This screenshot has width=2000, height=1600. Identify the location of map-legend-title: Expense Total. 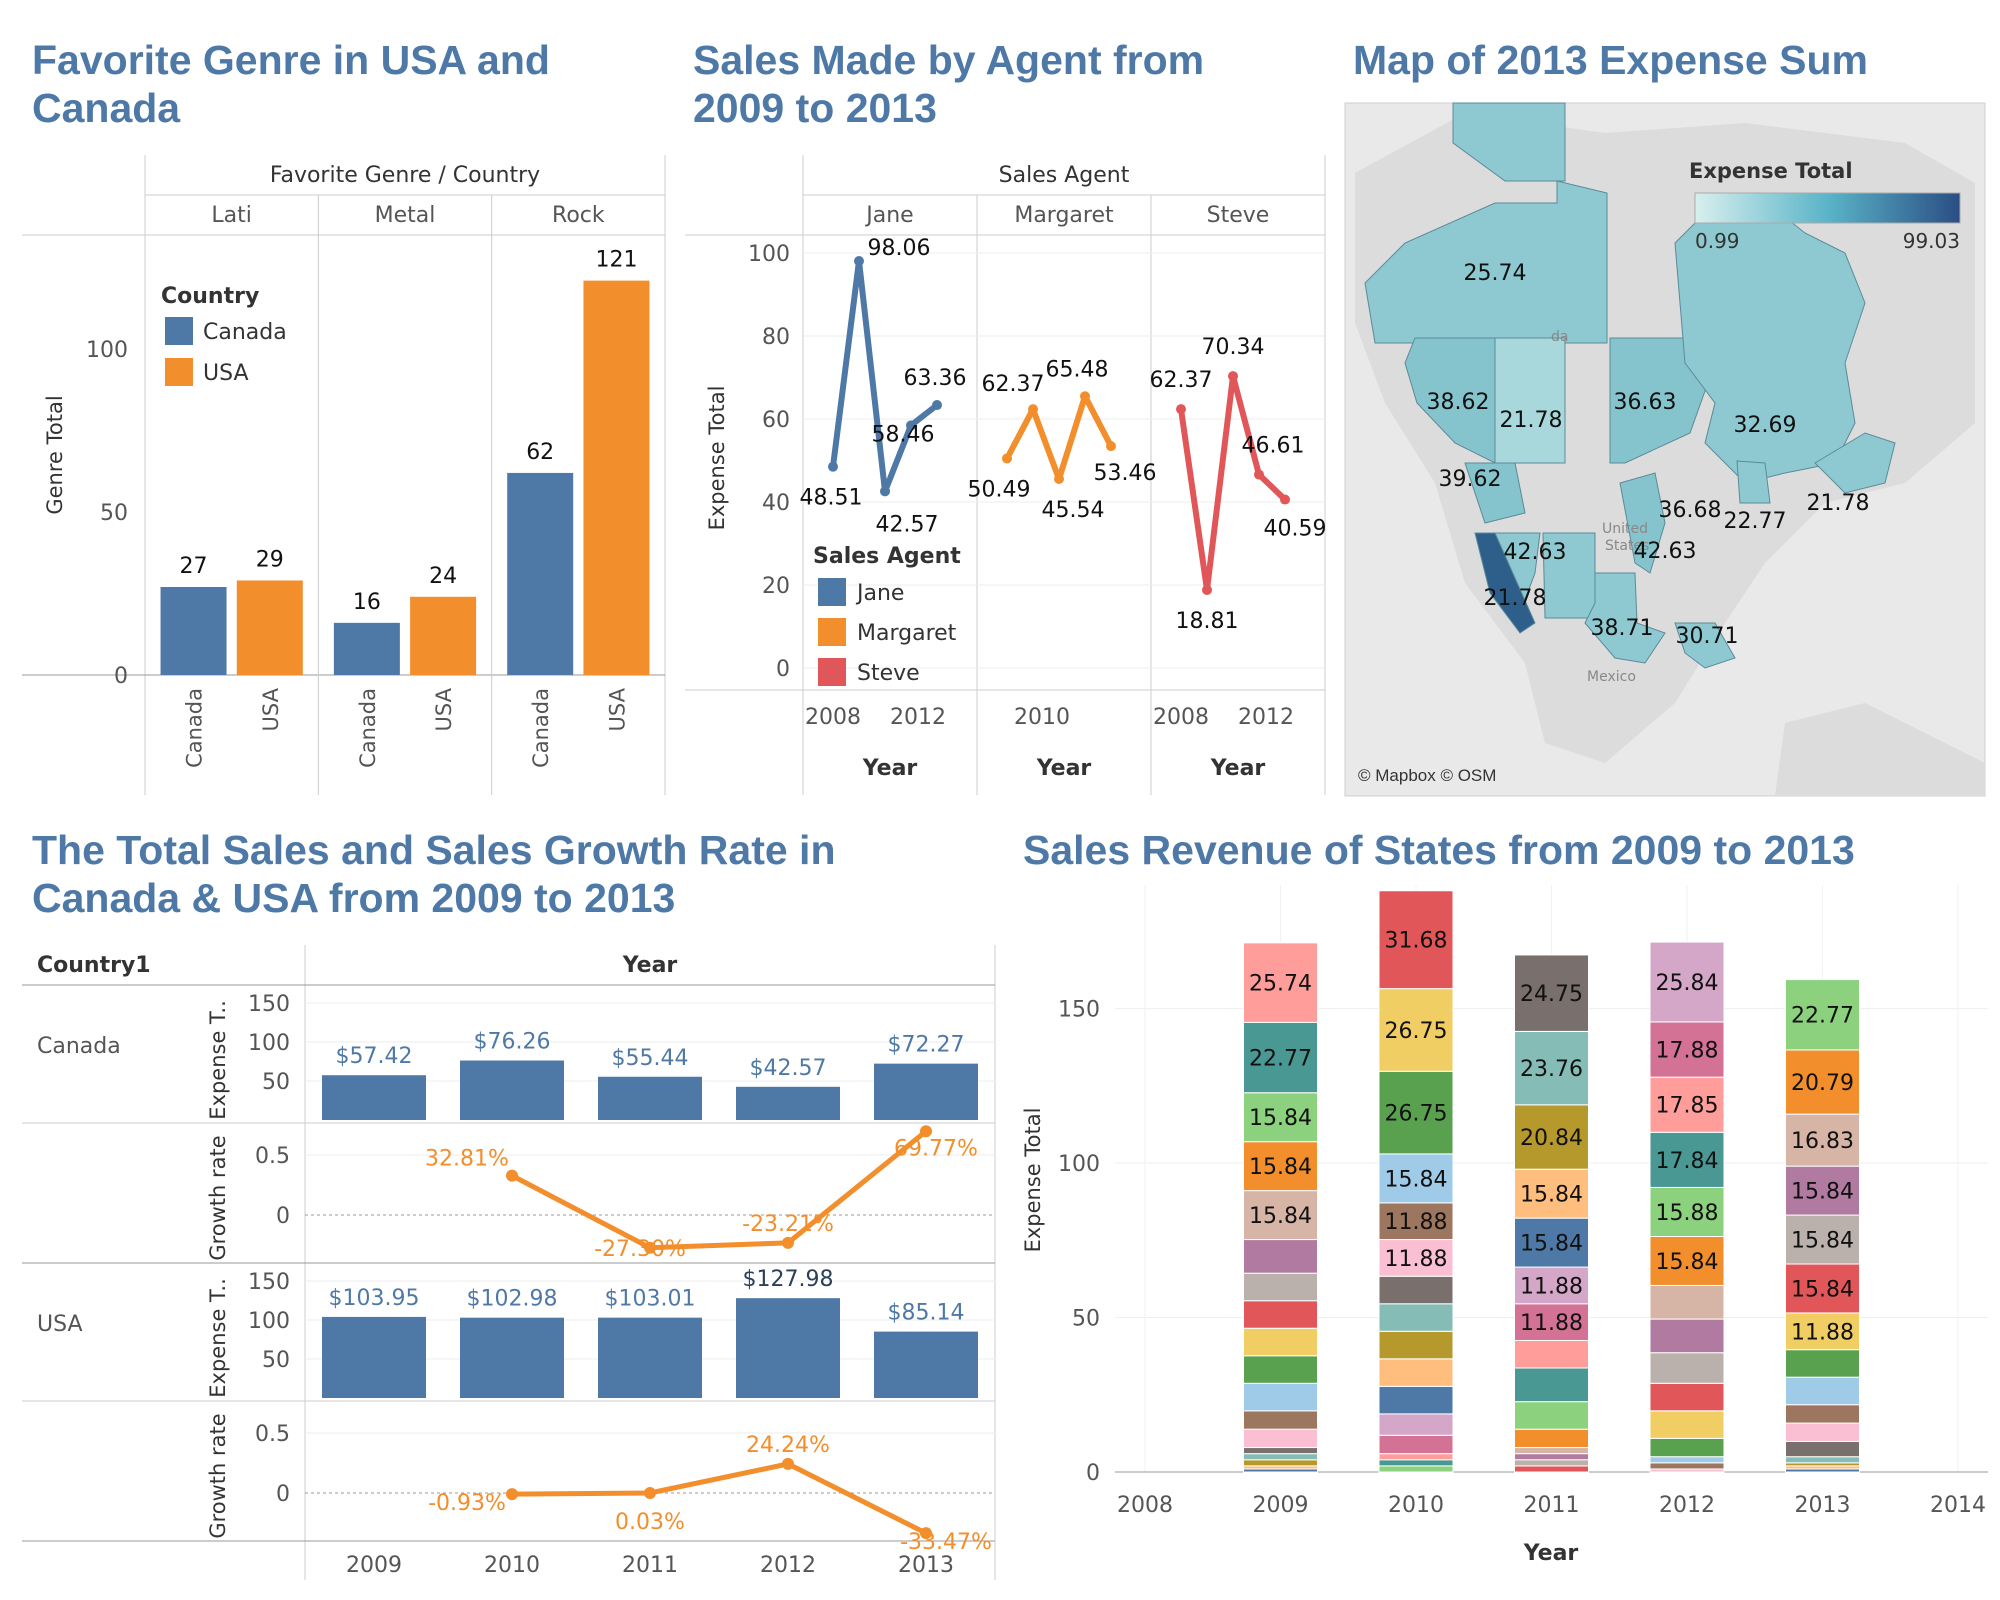
(1771, 171).